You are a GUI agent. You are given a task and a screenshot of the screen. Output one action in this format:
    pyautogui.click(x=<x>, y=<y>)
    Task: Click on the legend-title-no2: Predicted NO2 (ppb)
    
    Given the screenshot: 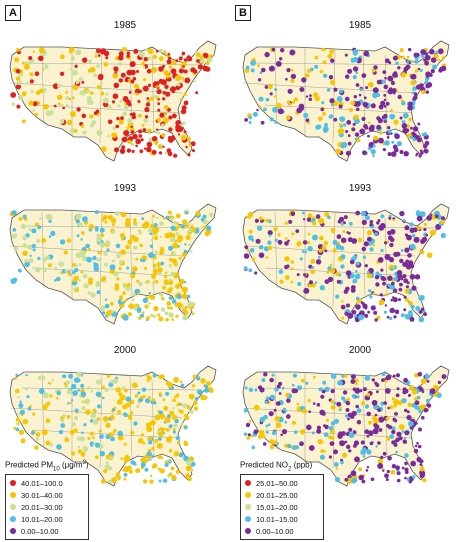 What is the action you would take?
    pyautogui.click(x=276, y=466)
    